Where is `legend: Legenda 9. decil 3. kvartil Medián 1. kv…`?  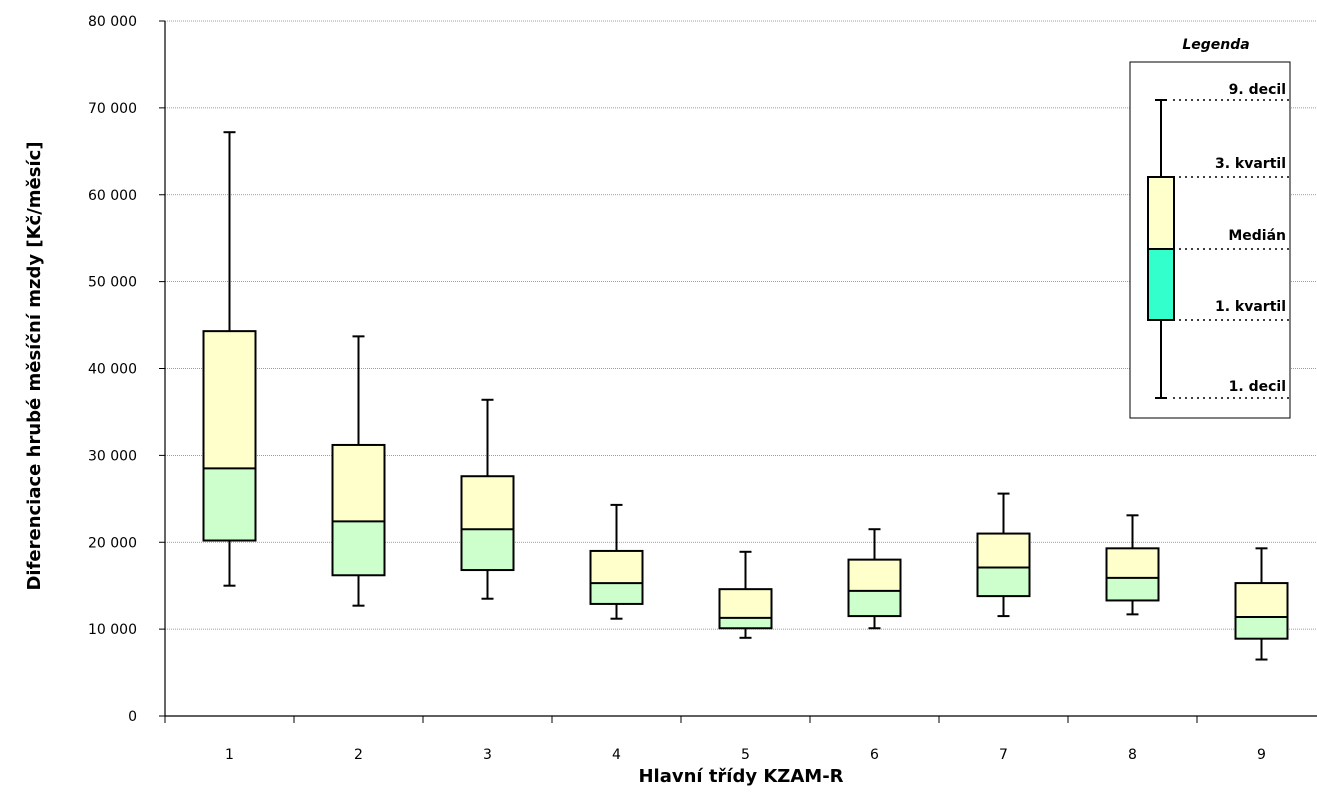 legend: Legenda 9. decil 3. kvartil Medián 1. kv… is located at coordinates (1210, 228).